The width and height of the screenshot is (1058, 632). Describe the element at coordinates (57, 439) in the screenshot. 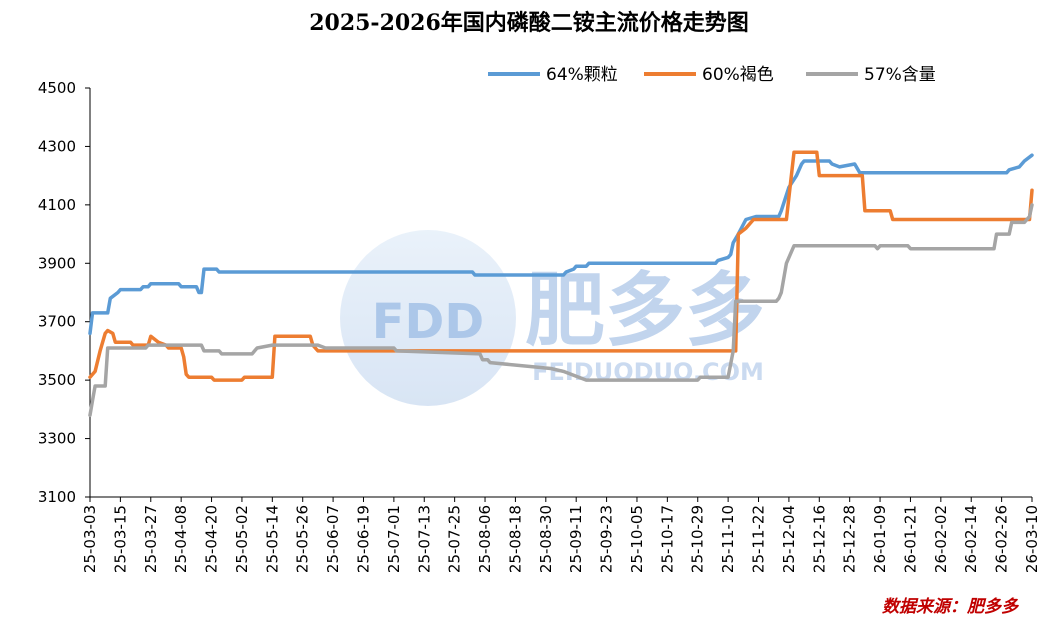

I see `y-tick-label: 3300` at that location.